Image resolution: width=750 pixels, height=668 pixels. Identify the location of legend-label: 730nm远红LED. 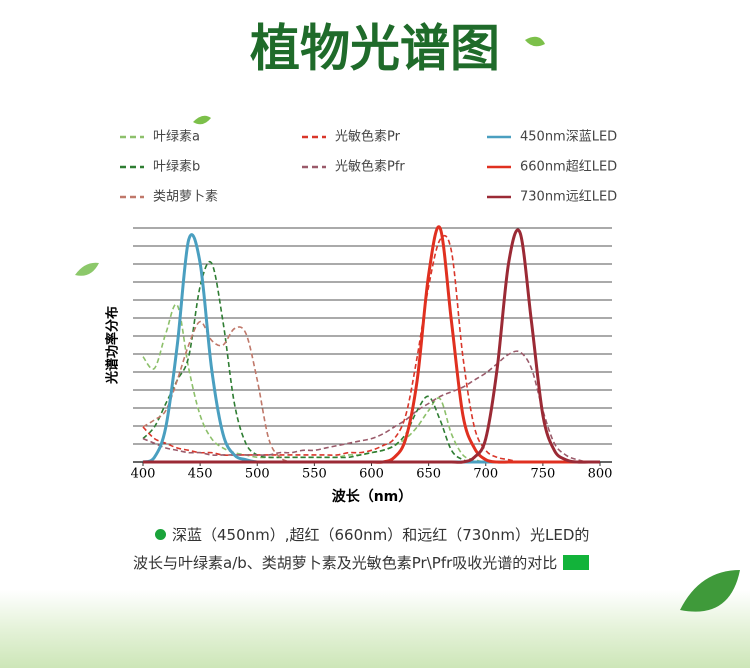
(568, 197).